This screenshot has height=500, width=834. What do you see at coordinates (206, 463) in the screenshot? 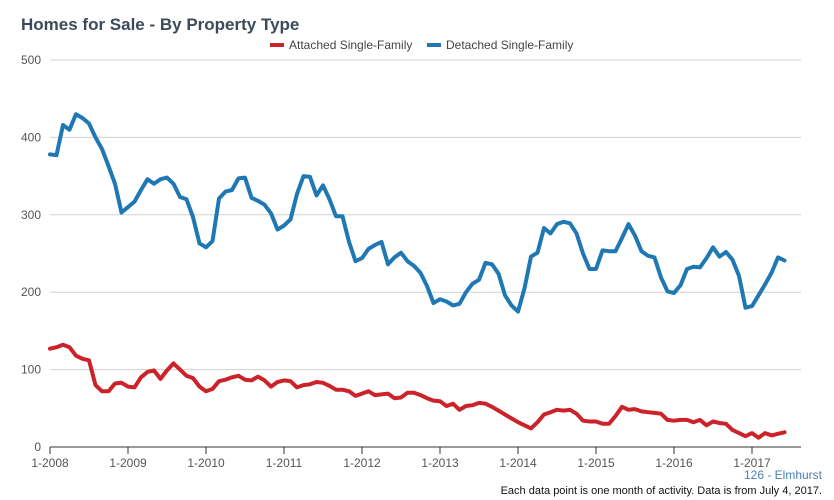
I see `x-tick-label: 1-2010` at bounding box center [206, 463].